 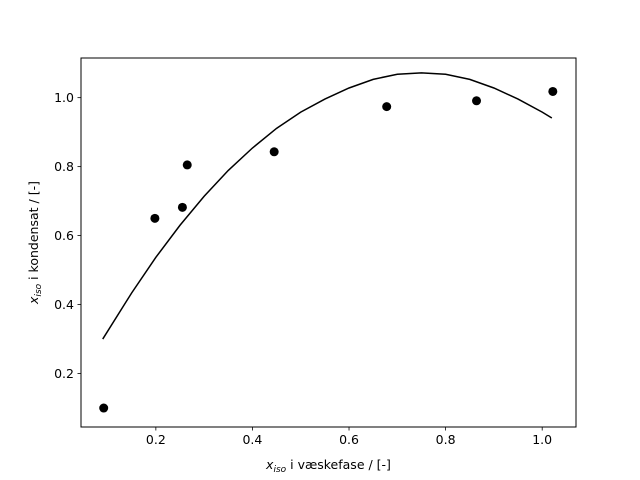 I want to click on x-axis-label-rest: i væskefase / [-], so click(x=338, y=464).